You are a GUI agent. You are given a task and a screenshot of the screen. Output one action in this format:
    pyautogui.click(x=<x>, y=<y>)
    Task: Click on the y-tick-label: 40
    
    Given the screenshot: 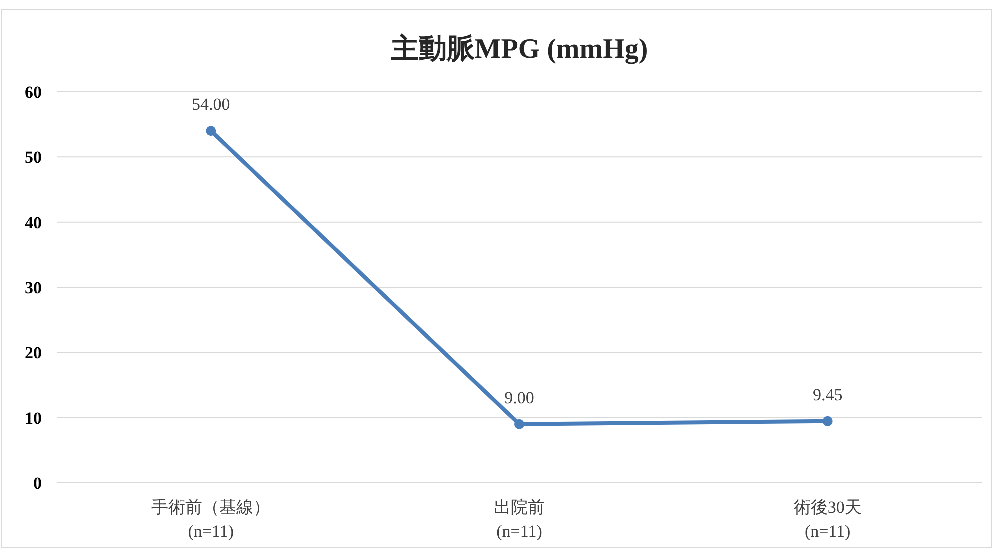 What is the action you would take?
    pyautogui.click(x=33, y=222)
    